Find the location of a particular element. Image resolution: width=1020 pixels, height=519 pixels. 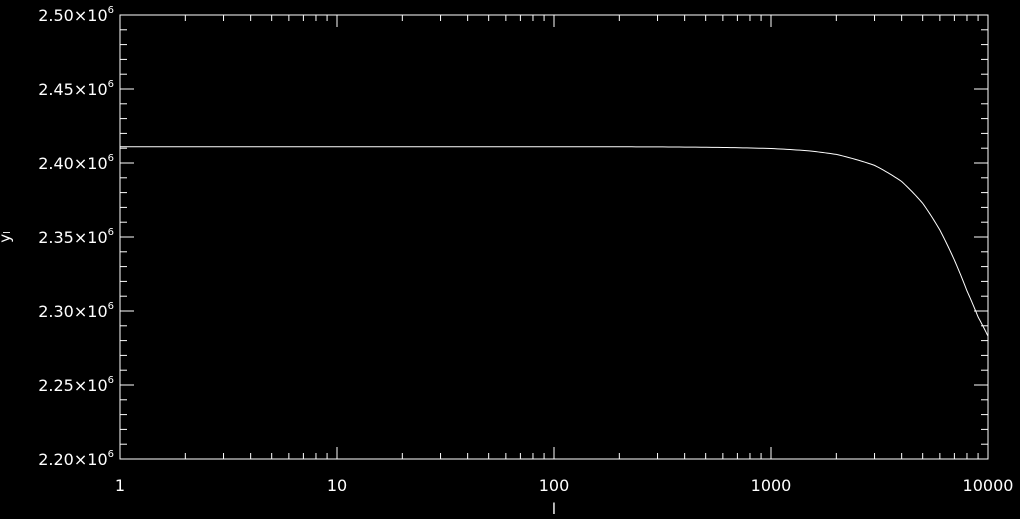

y-tick-label: 2.50×106 is located at coordinates (76, 15).